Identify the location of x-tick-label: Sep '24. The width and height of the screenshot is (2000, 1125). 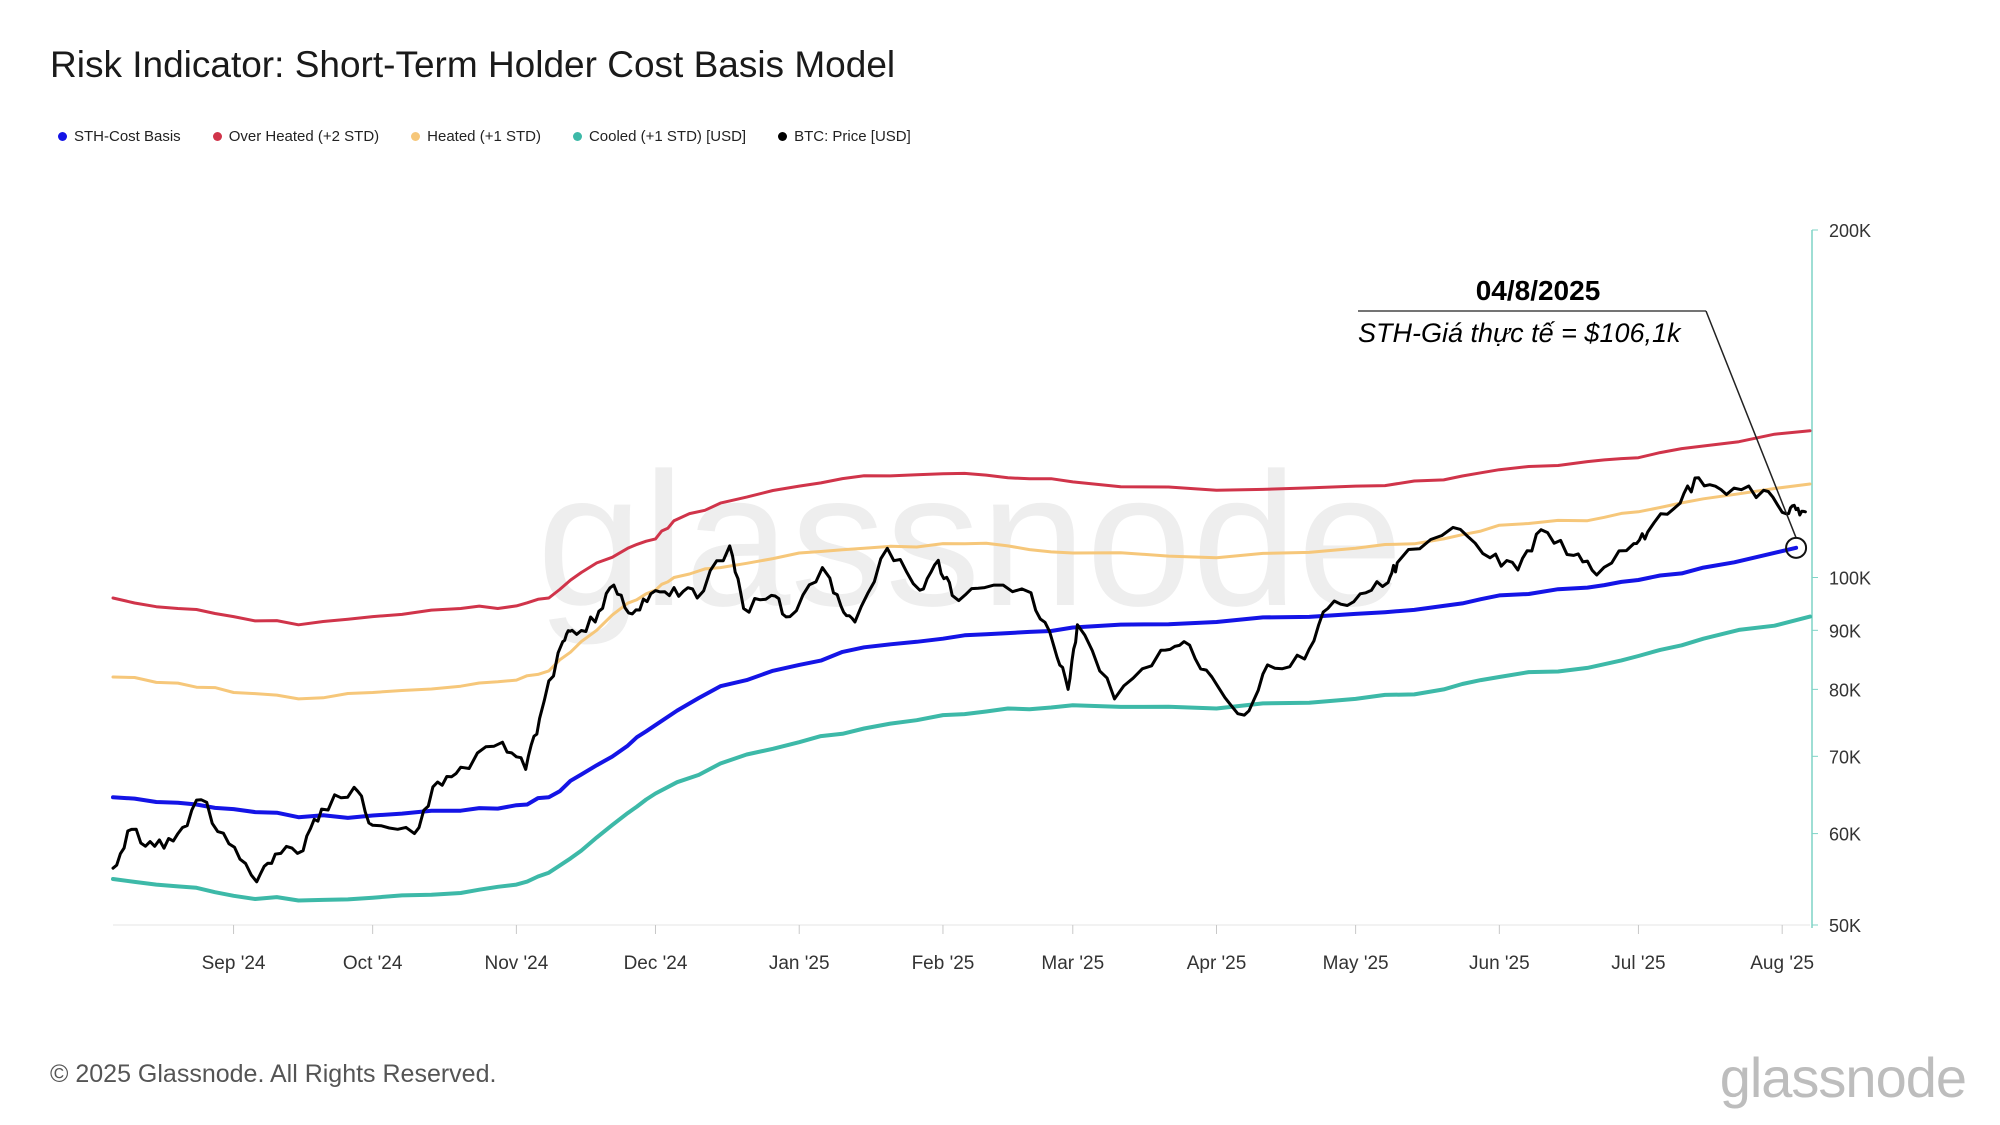
(234, 963).